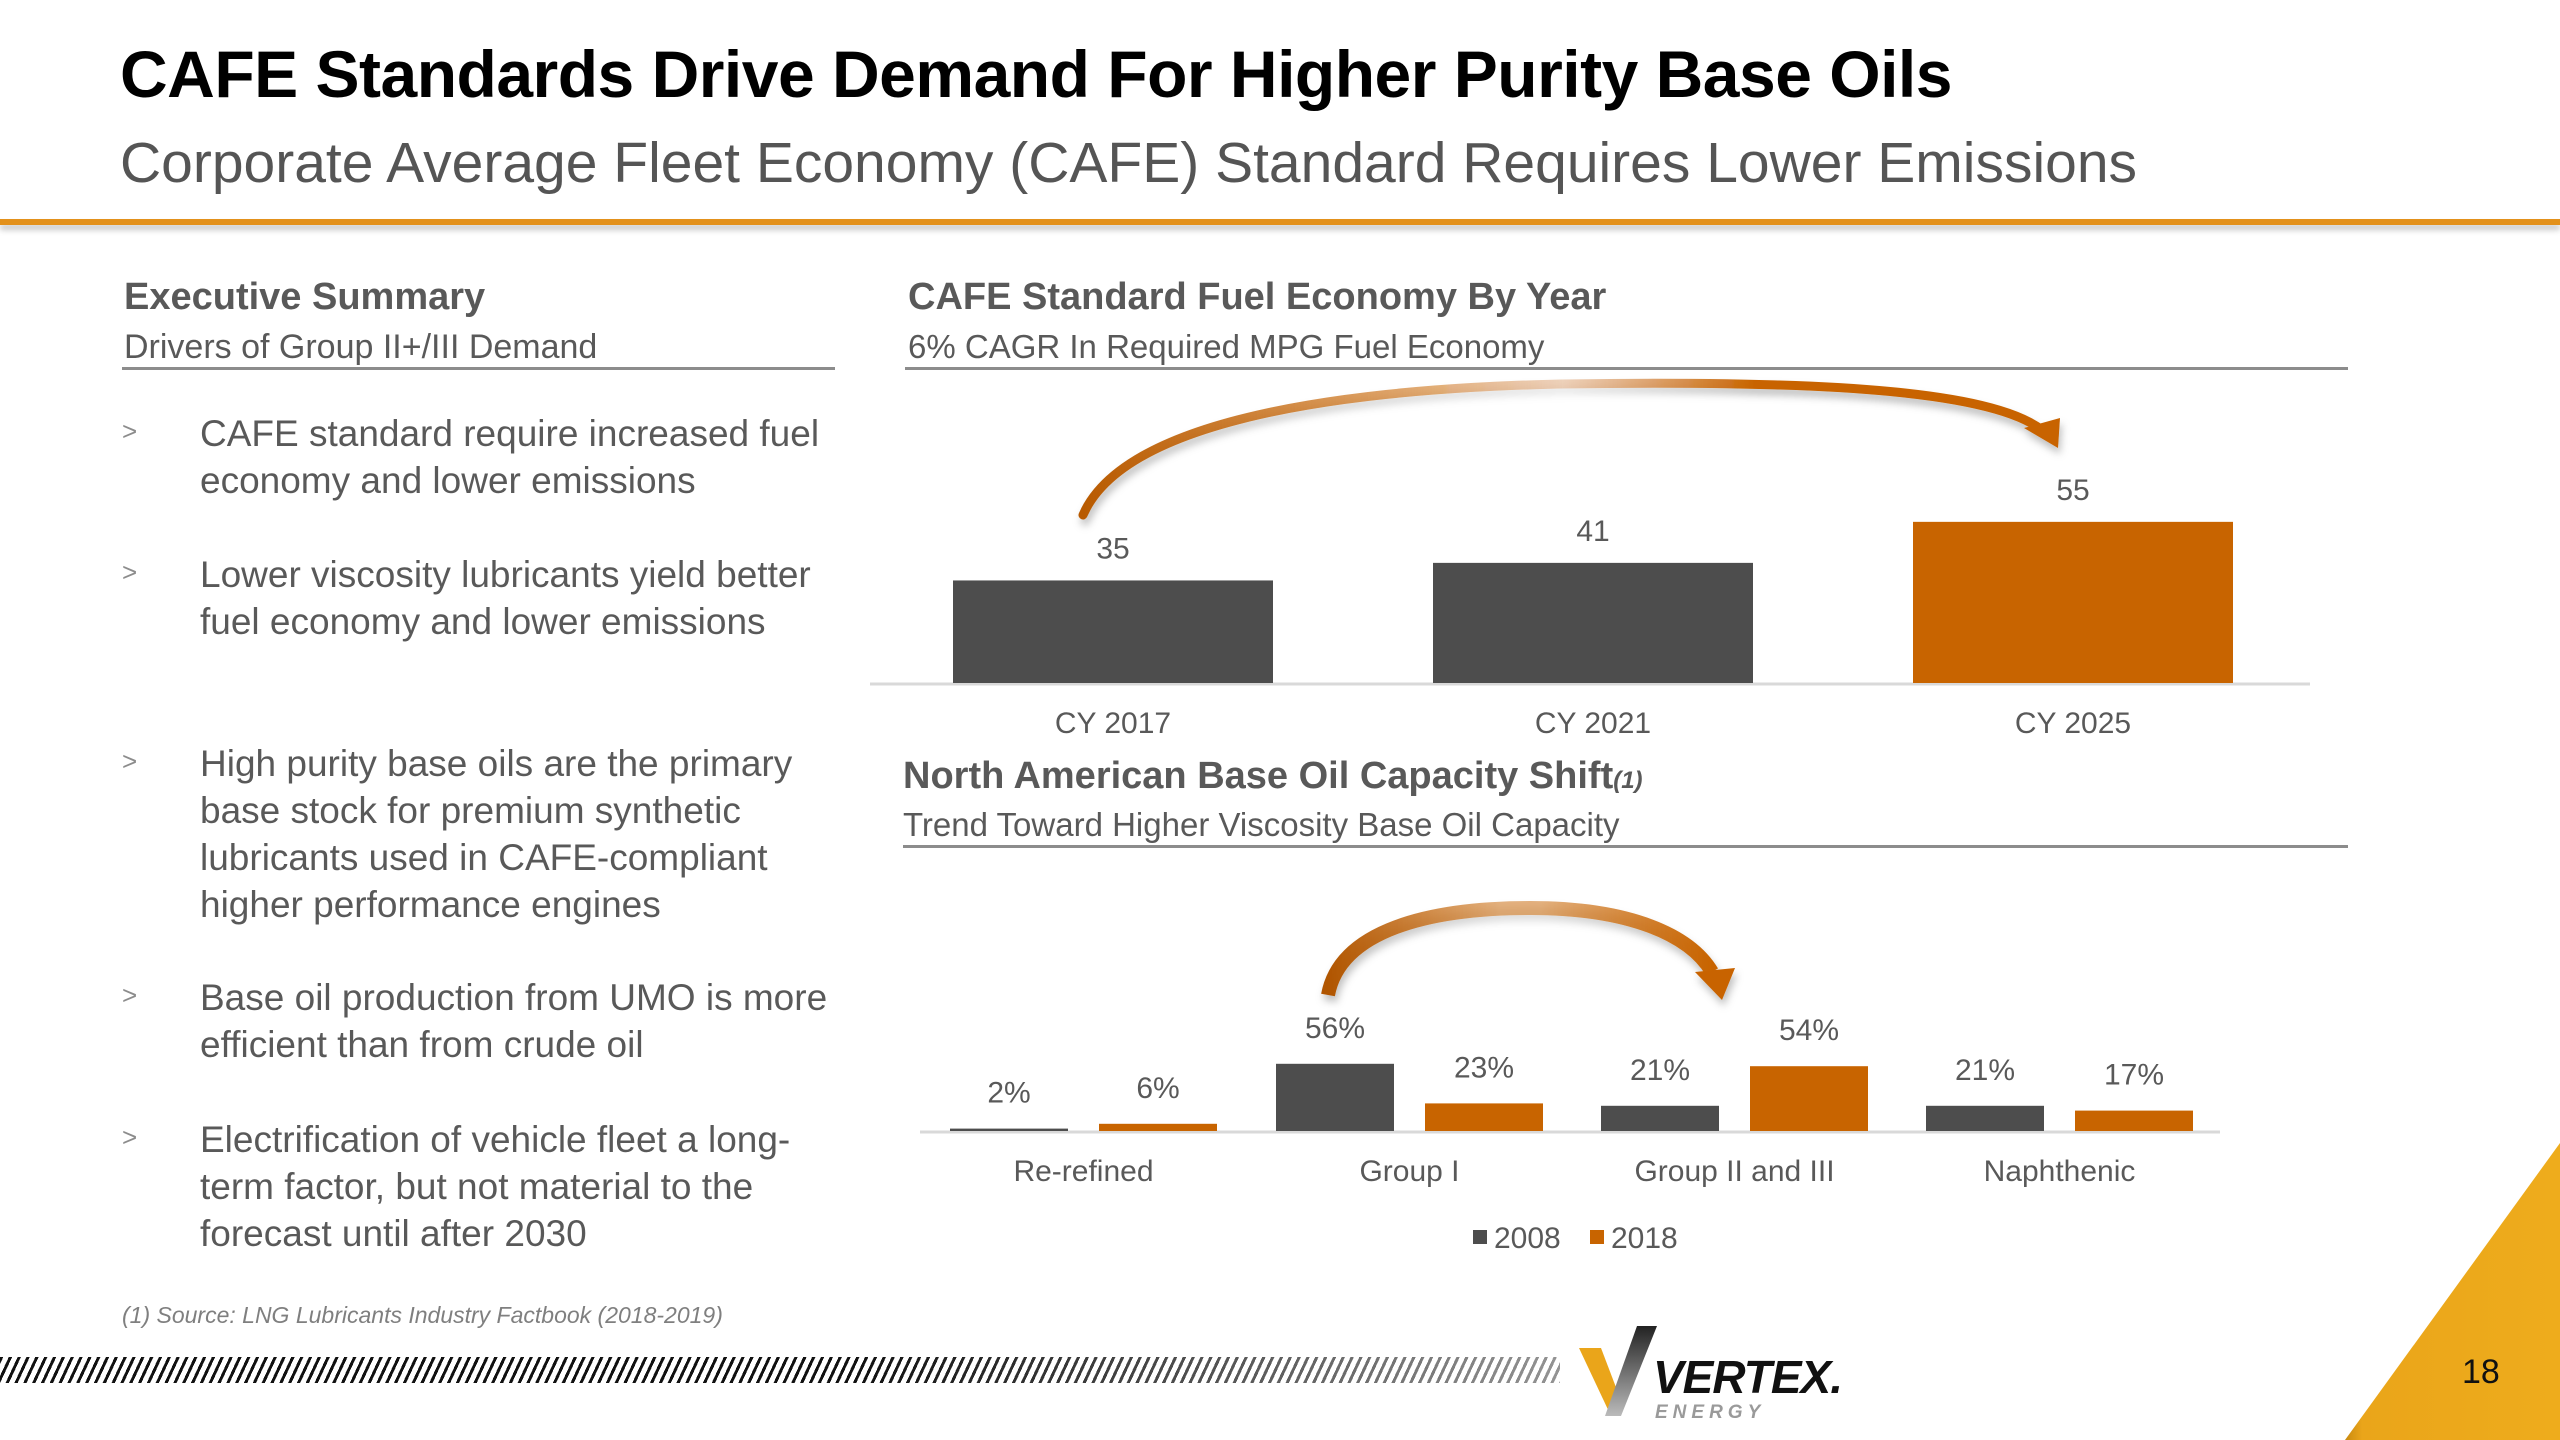 This screenshot has height=1440, width=2560. Describe the element at coordinates (1527, 1238) in the screenshot. I see `legend-label-2008: 2008` at that location.